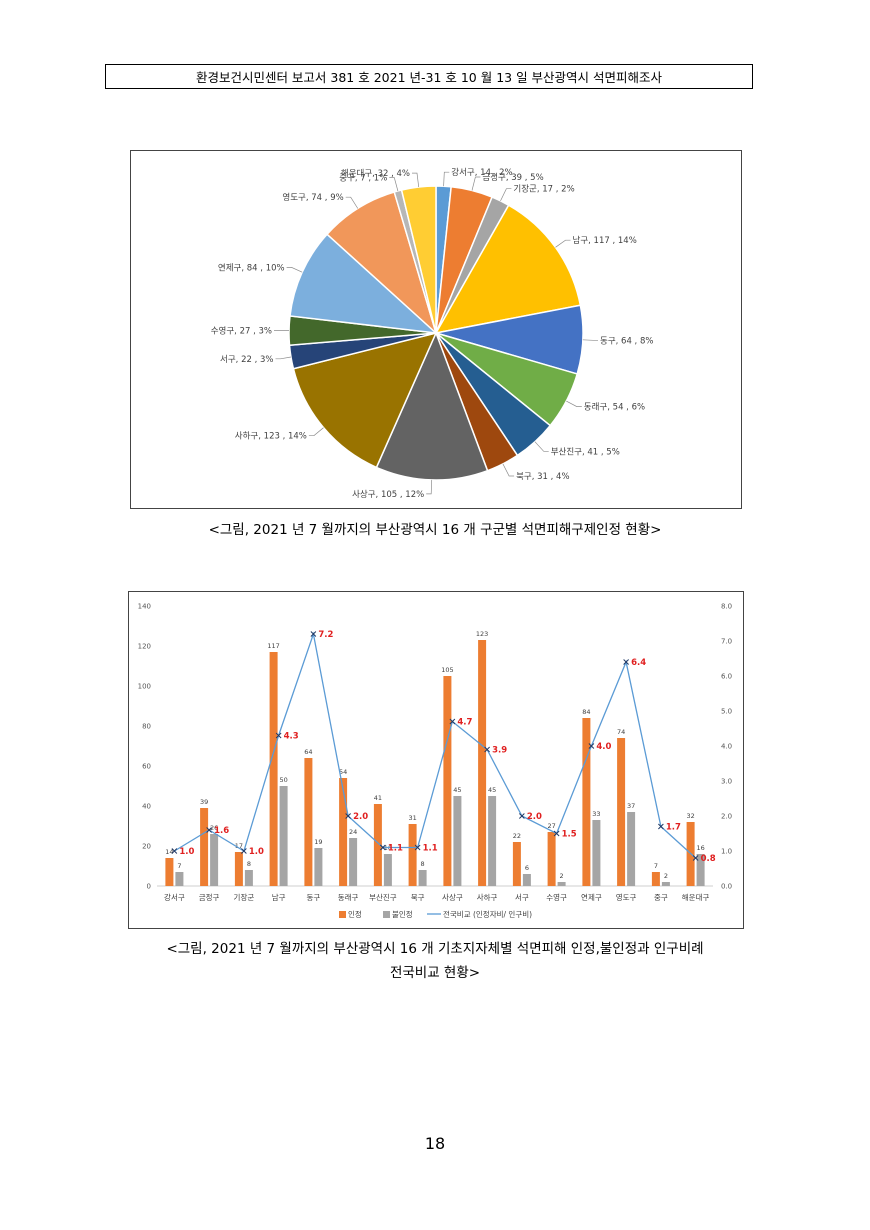  What do you see at coordinates (591, 897) in the screenshot?
I see `x-category-label: 연제구` at bounding box center [591, 897].